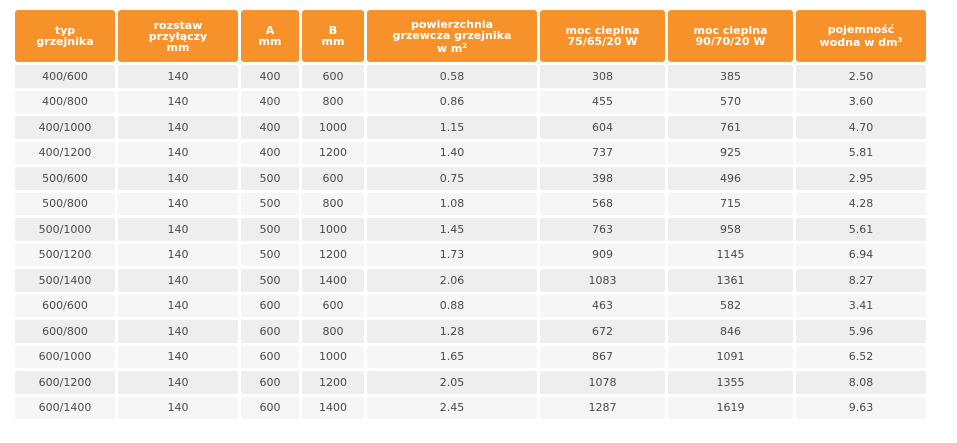  I want to click on table-cell: 1091, so click(730, 356).